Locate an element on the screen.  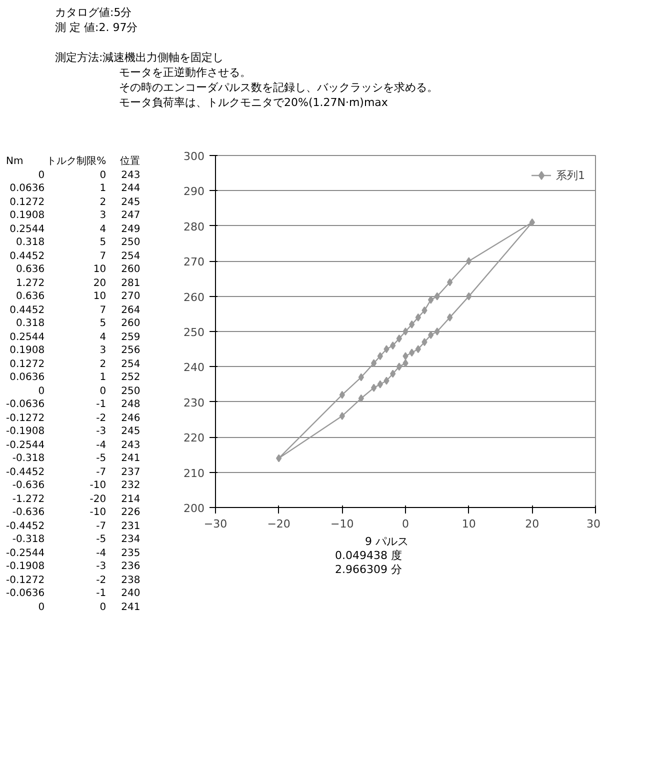
text: 245 is located at coordinates (131, 202).